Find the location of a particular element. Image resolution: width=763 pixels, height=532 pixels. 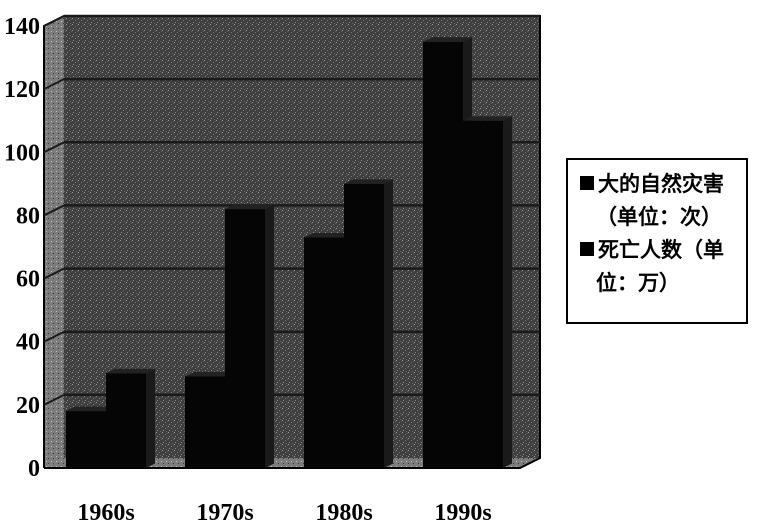

legend-swatch-disasters is located at coordinates (587, 183).